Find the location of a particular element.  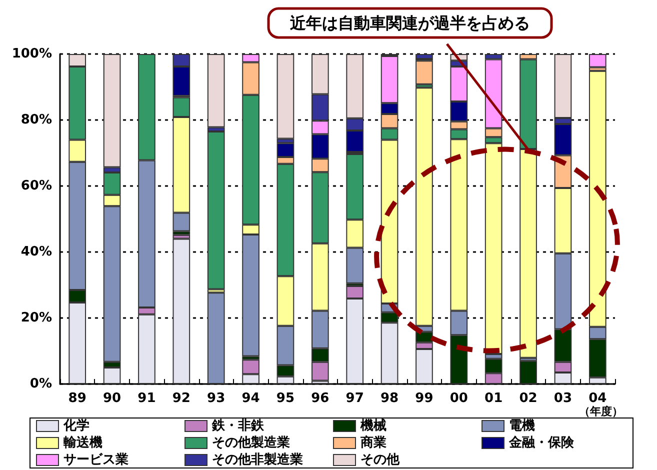

x-tick-label: 04 is located at coordinates (597, 398).